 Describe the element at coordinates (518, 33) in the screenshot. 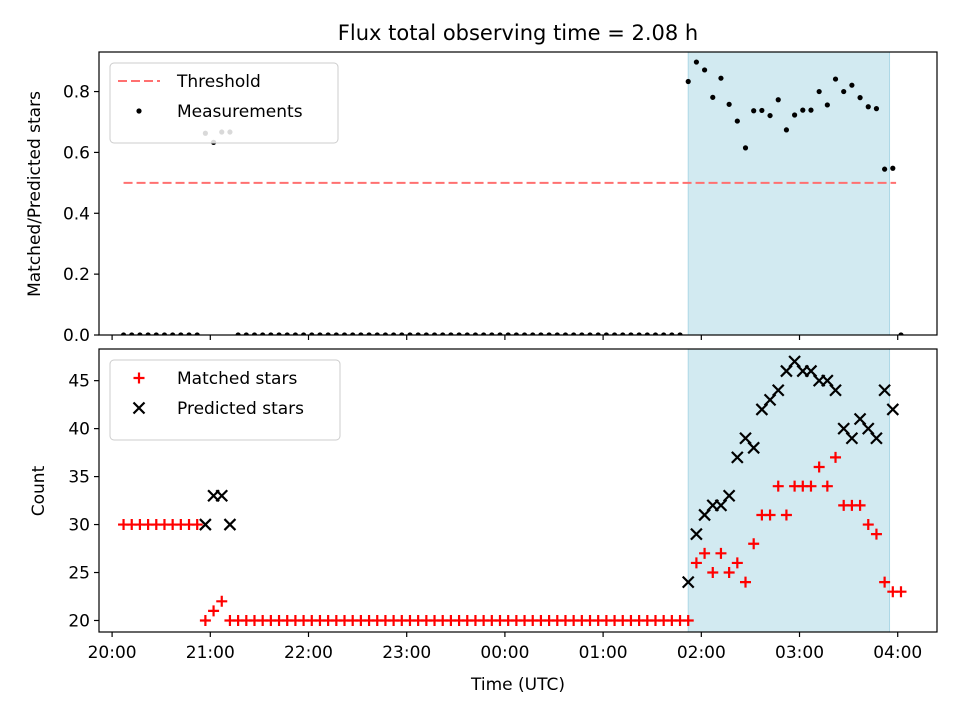

I see `chart-title: Flux total observing time = 2.08 h` at that location.